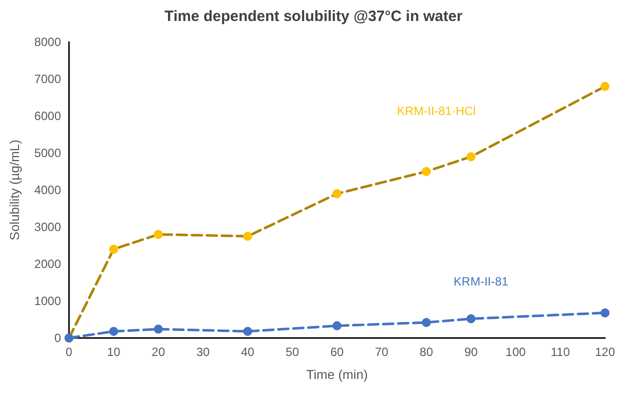 This screenshot has width=627, height=396. Describe the element at coordinates (48, 153) in the screenshot. I see `y-tick-label: 5000` at that location.